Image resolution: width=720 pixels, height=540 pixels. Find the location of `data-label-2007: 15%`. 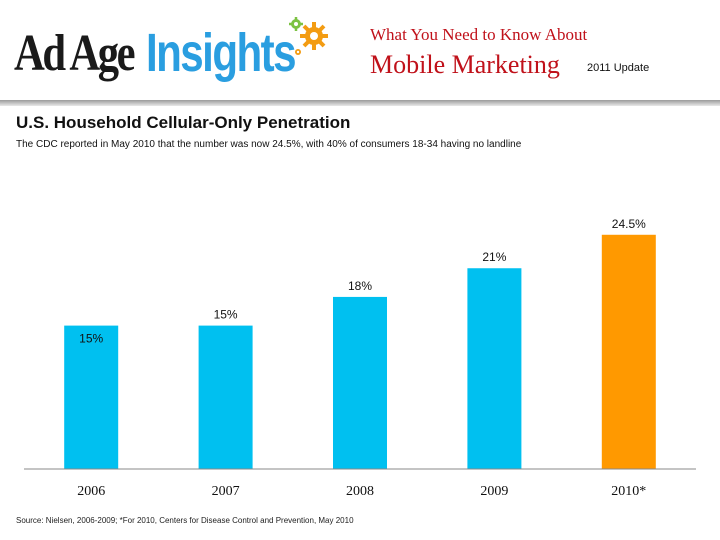

data-label-2007: 15% is located at coordinates (226, 315).